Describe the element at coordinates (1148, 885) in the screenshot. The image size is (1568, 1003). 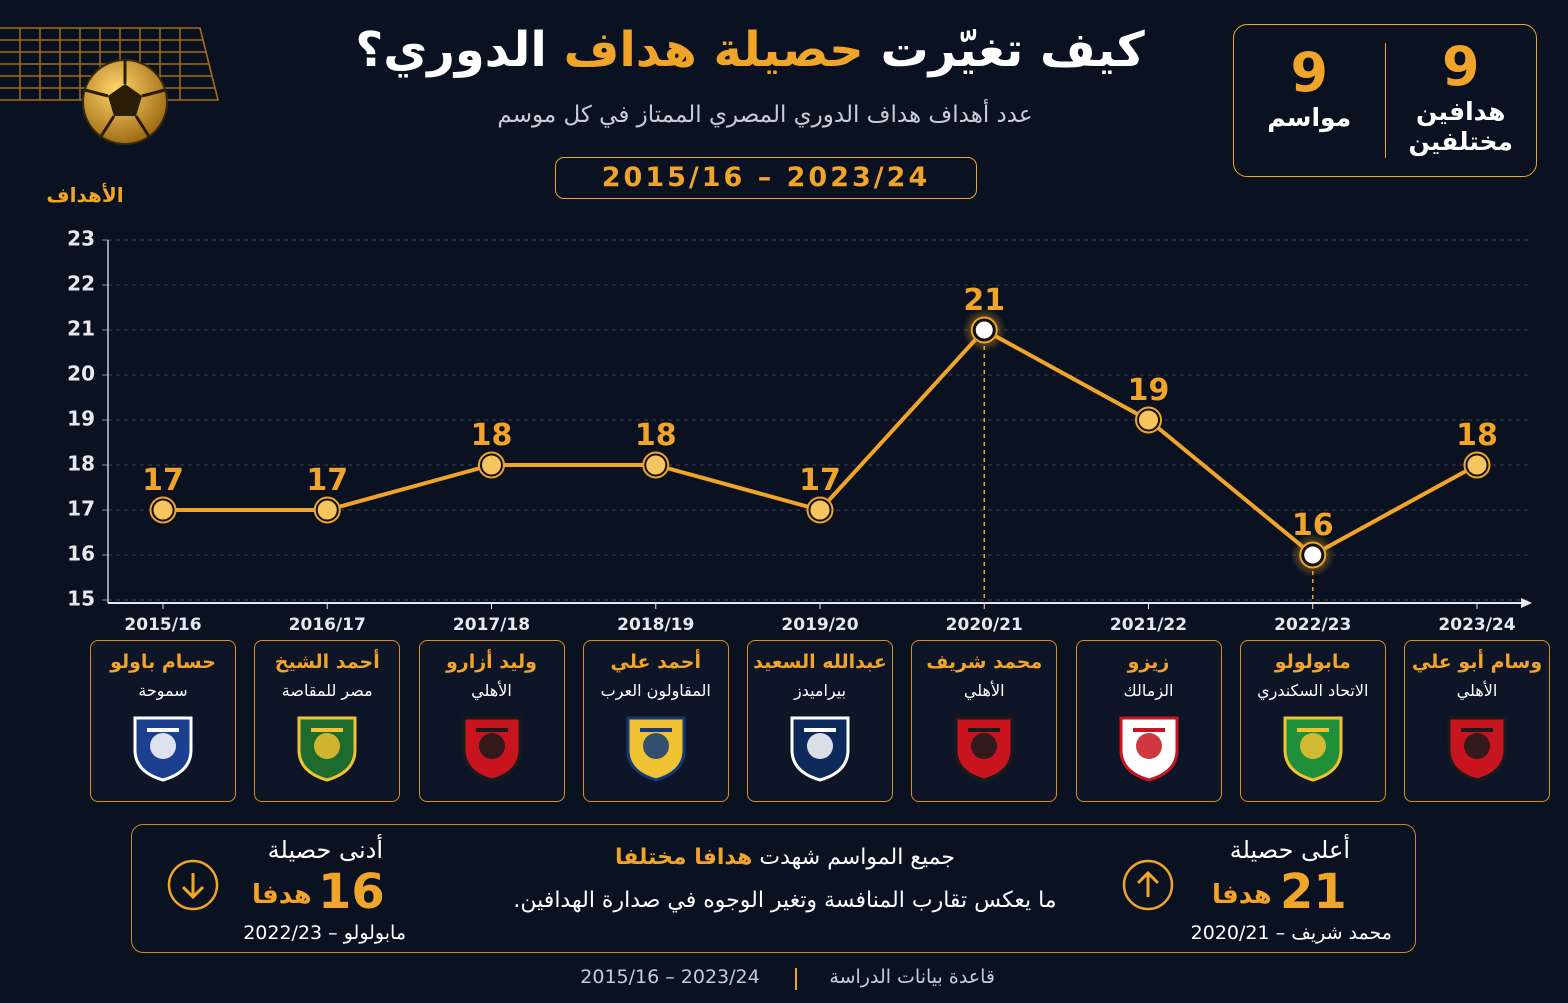
I see `up-icon` at that location.